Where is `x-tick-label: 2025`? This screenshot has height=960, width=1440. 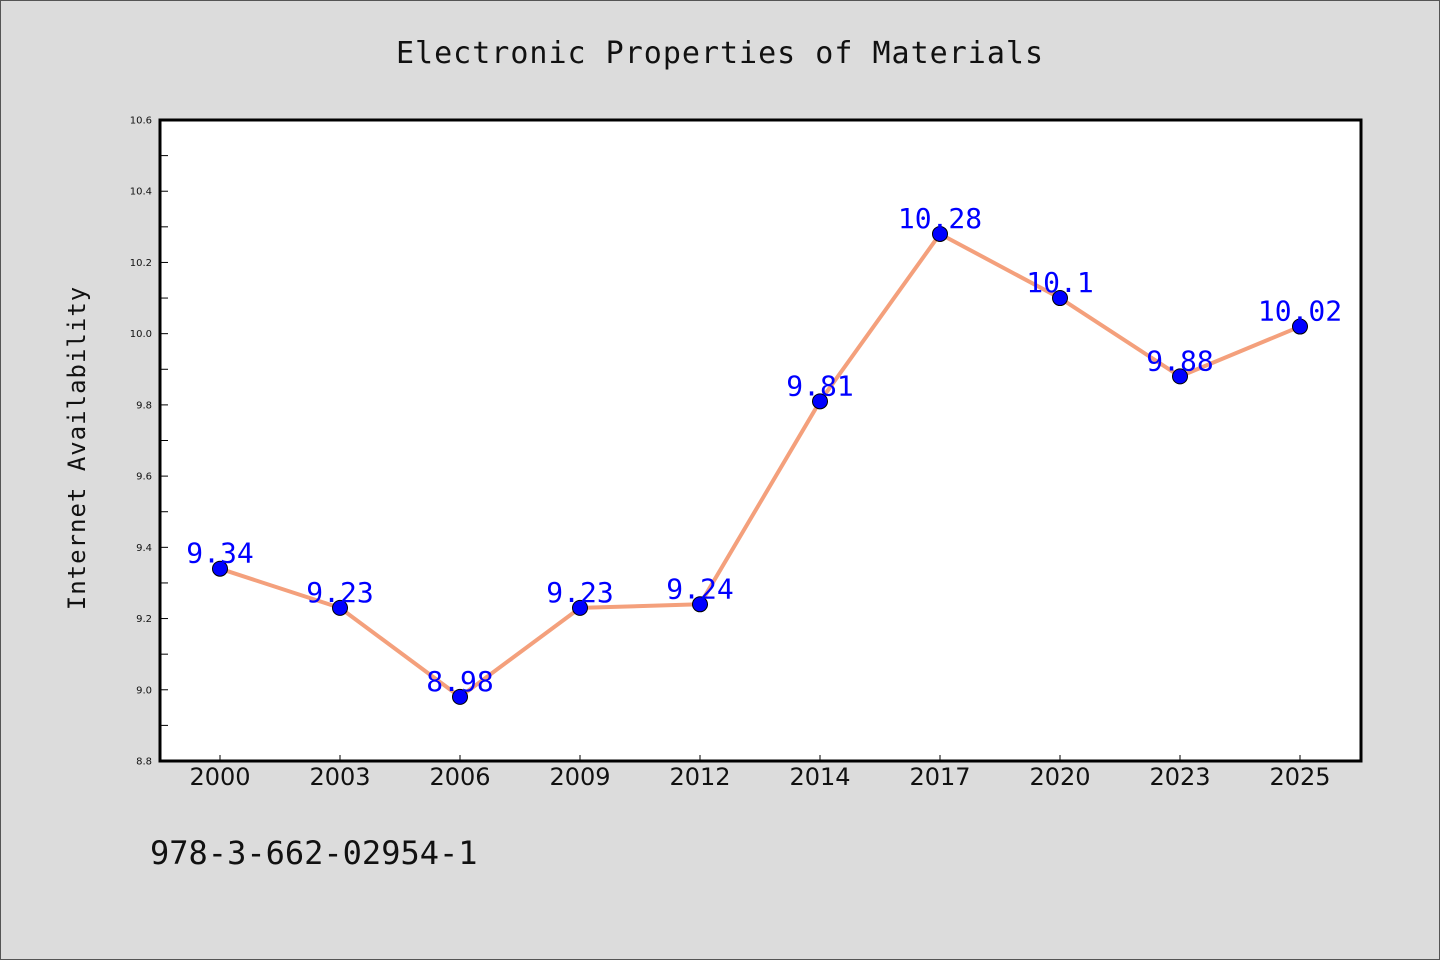 x-tick-label: 2025 is located at coordinates (1299, 777).